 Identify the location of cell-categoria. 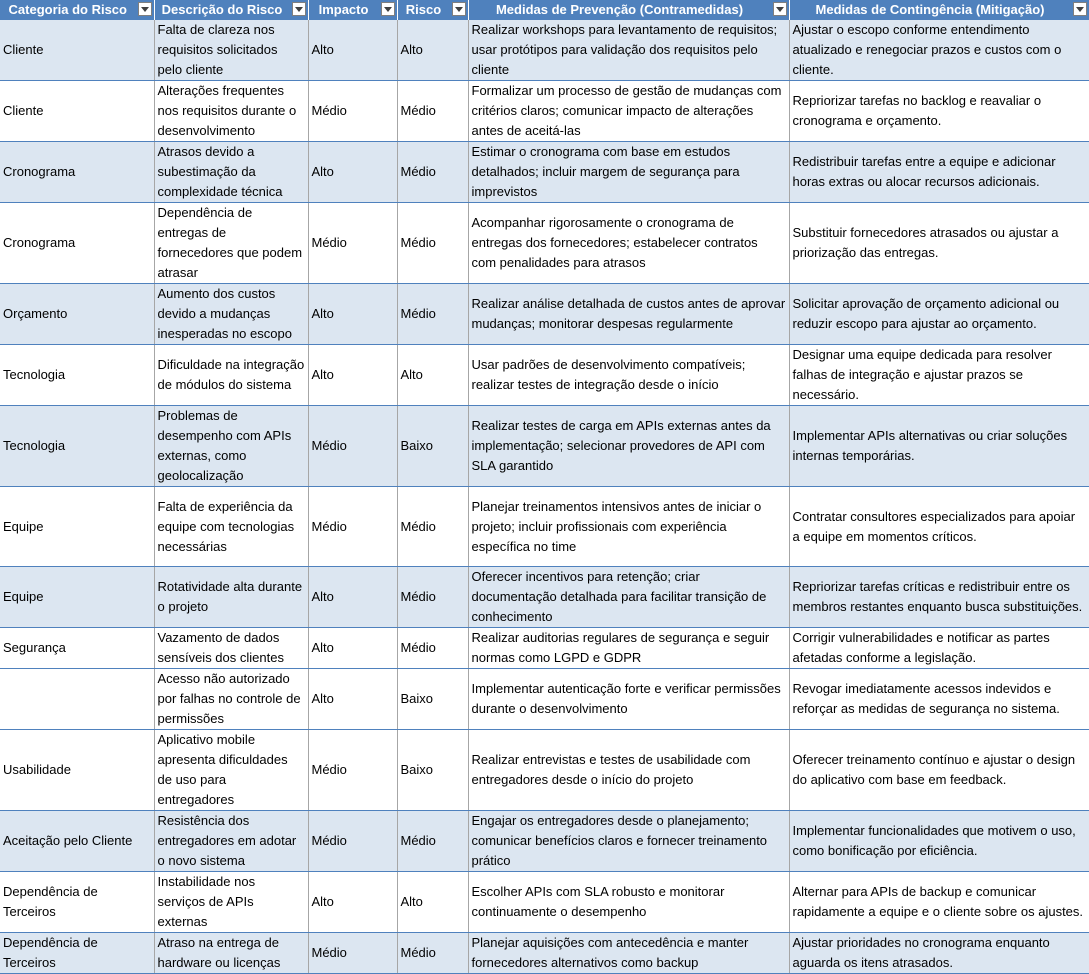
(77, 699).